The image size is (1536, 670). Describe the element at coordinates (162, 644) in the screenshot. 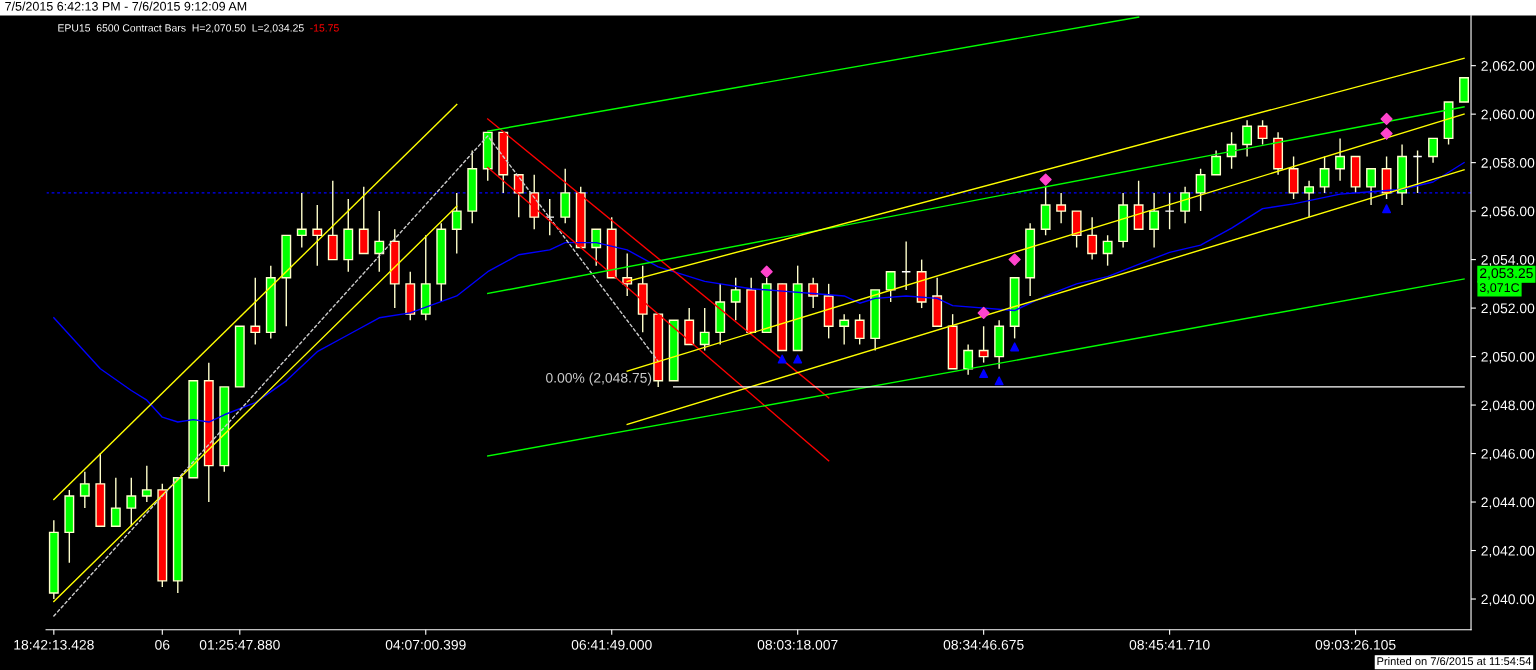

I see `x-tick-label: 06` at that location.